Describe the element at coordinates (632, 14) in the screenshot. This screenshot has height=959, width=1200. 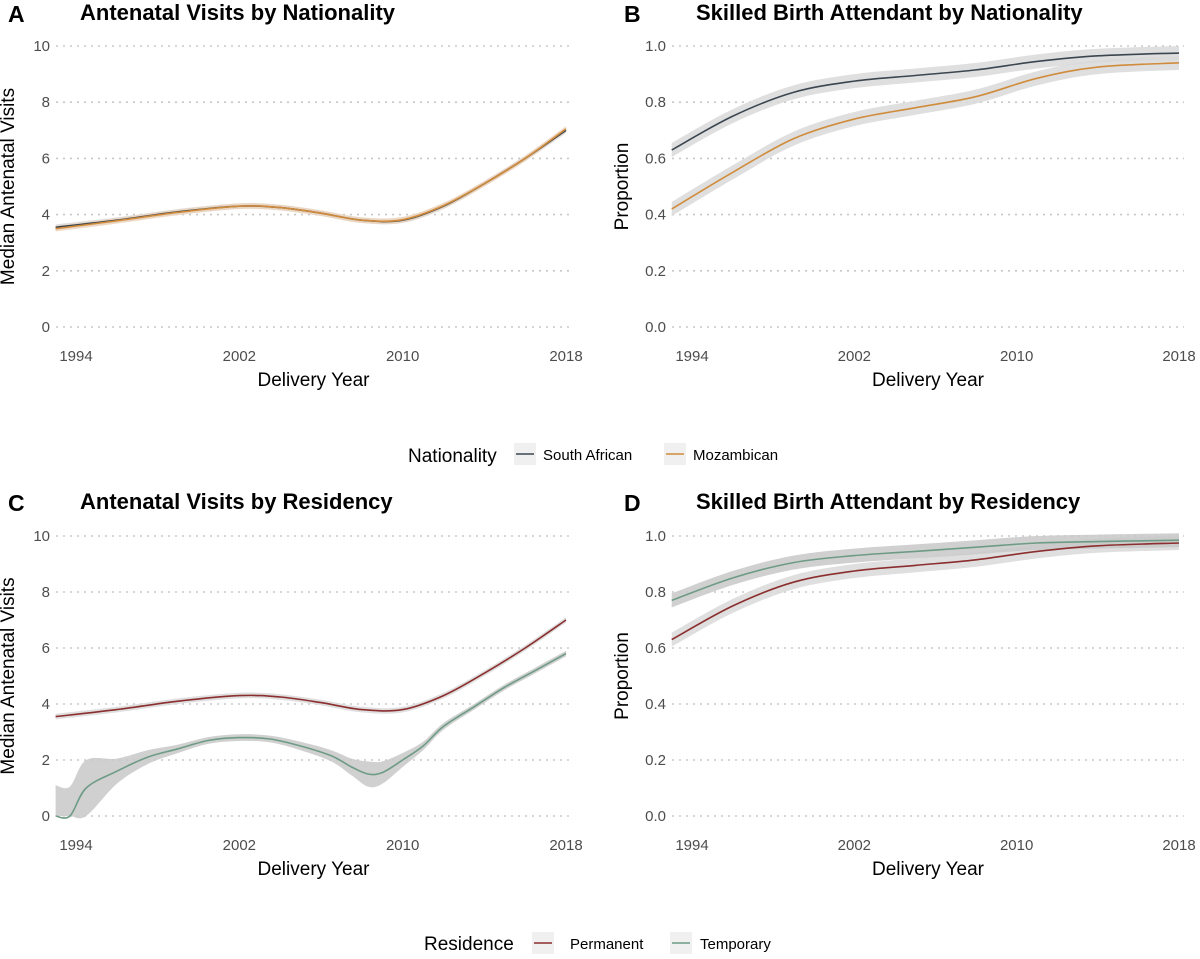
I see `panel-letter-b: B` at that location.